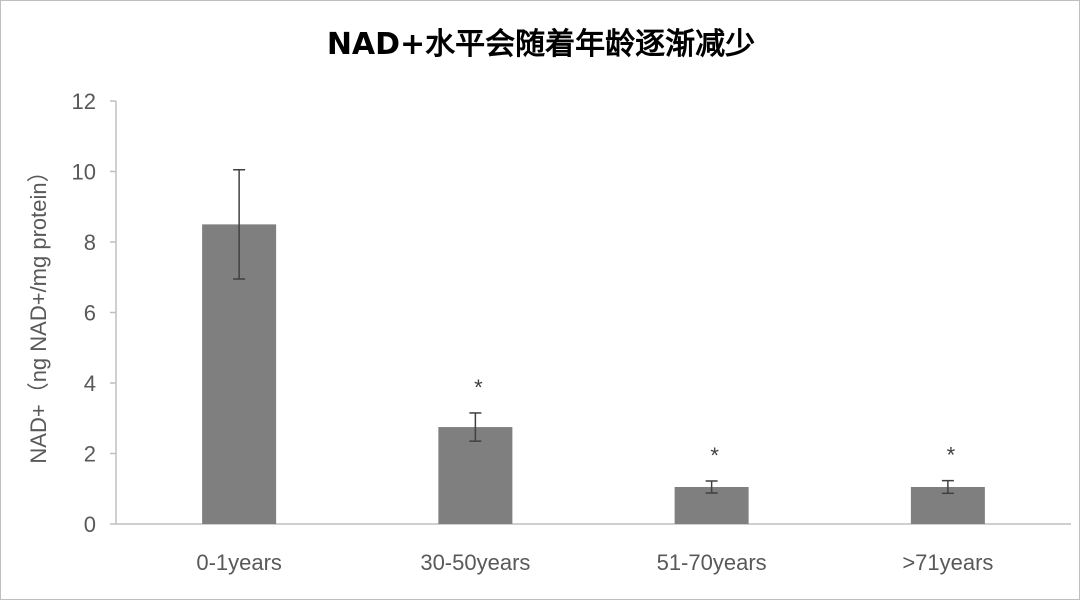 The width and height of the screenshot is (1080, 601). I want to click on y-tick-label: 0, so click(90, 524).